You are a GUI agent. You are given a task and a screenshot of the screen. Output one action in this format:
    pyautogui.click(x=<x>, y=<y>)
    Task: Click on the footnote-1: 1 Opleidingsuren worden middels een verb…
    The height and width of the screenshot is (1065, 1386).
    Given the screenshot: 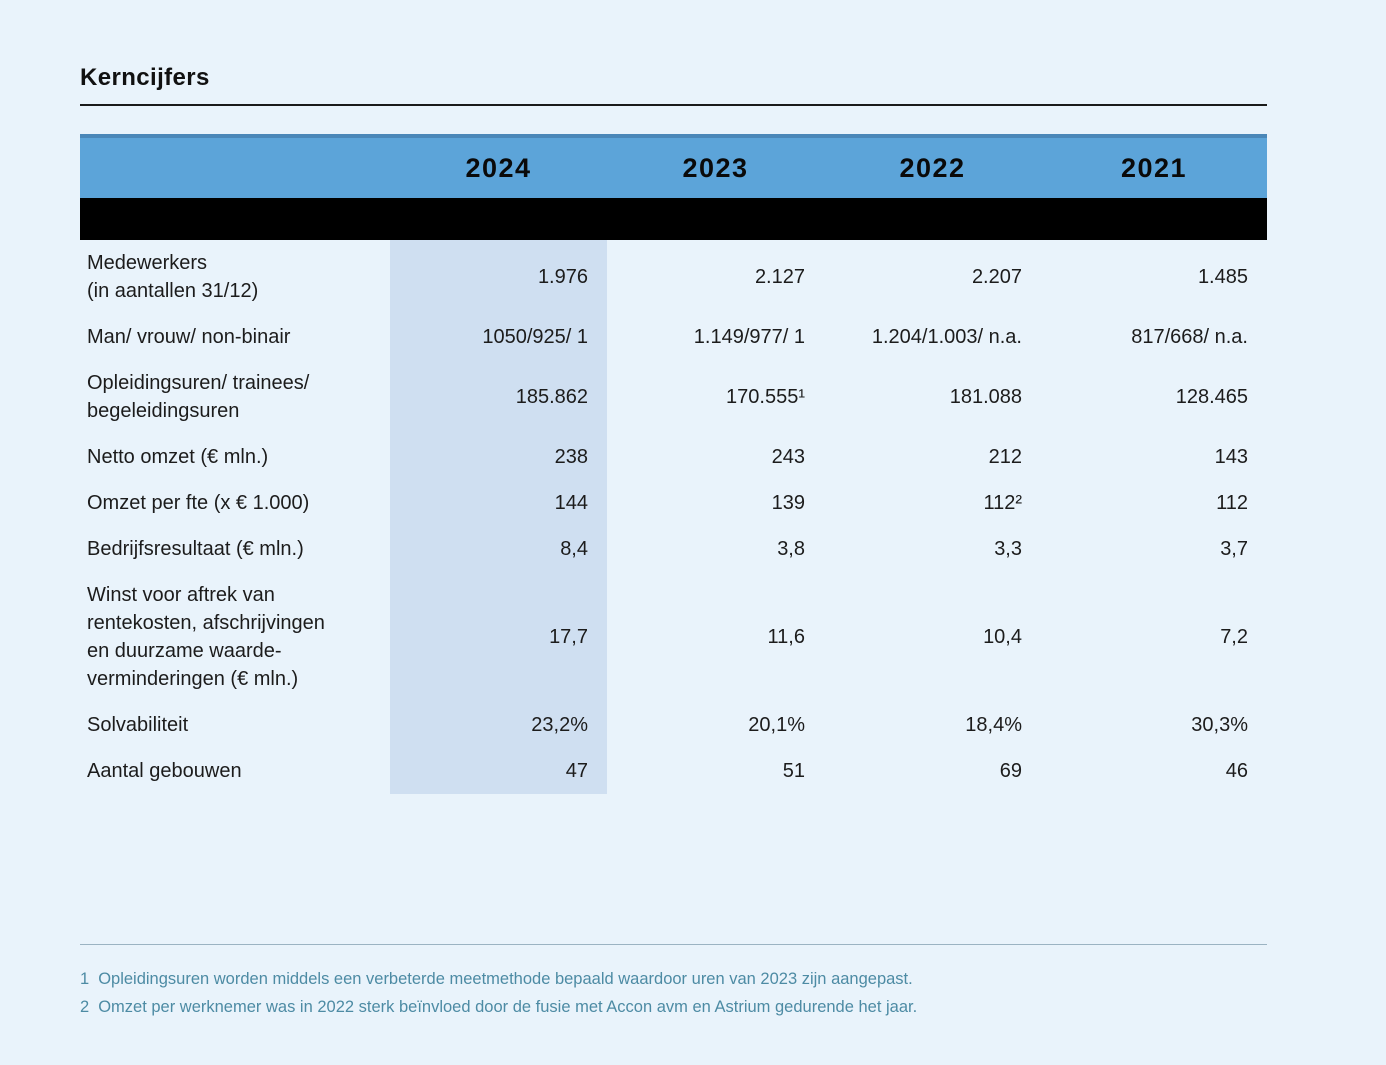 What is the action you would take?
    pyautogui.click(x=673, y=979)
    